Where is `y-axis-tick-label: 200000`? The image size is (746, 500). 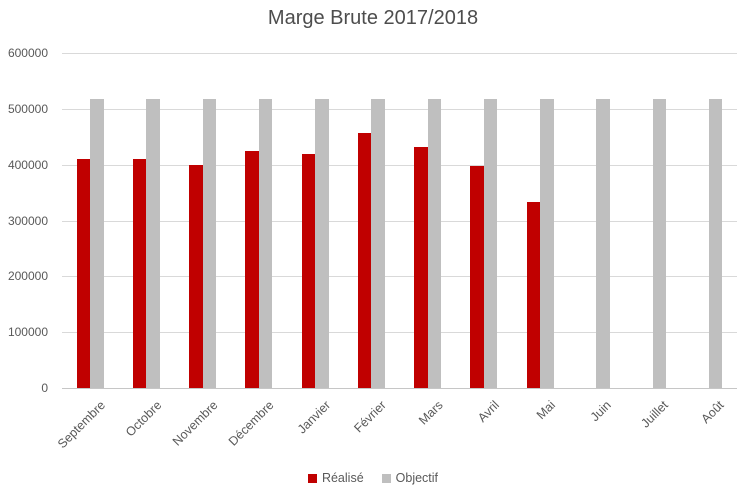 y-axis-tick-label: 200000 is located at coordinates (27, 276).